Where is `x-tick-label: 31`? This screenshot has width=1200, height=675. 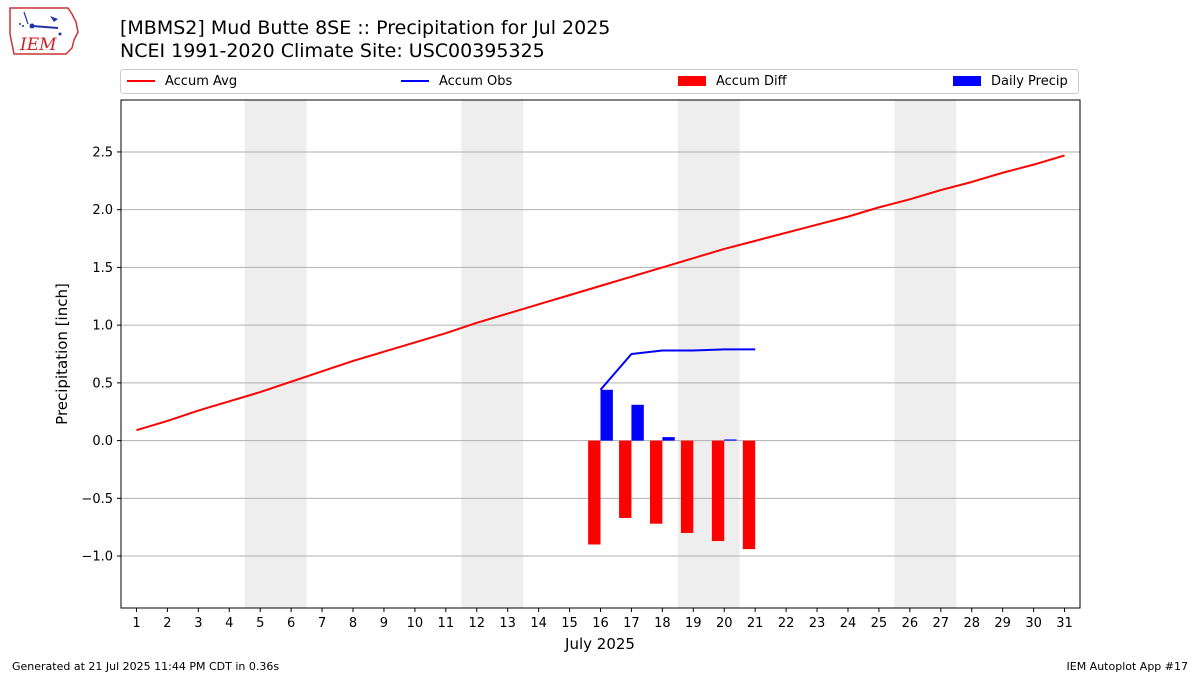 x-tick-label: 31 is located at coordinates (1064, 623).